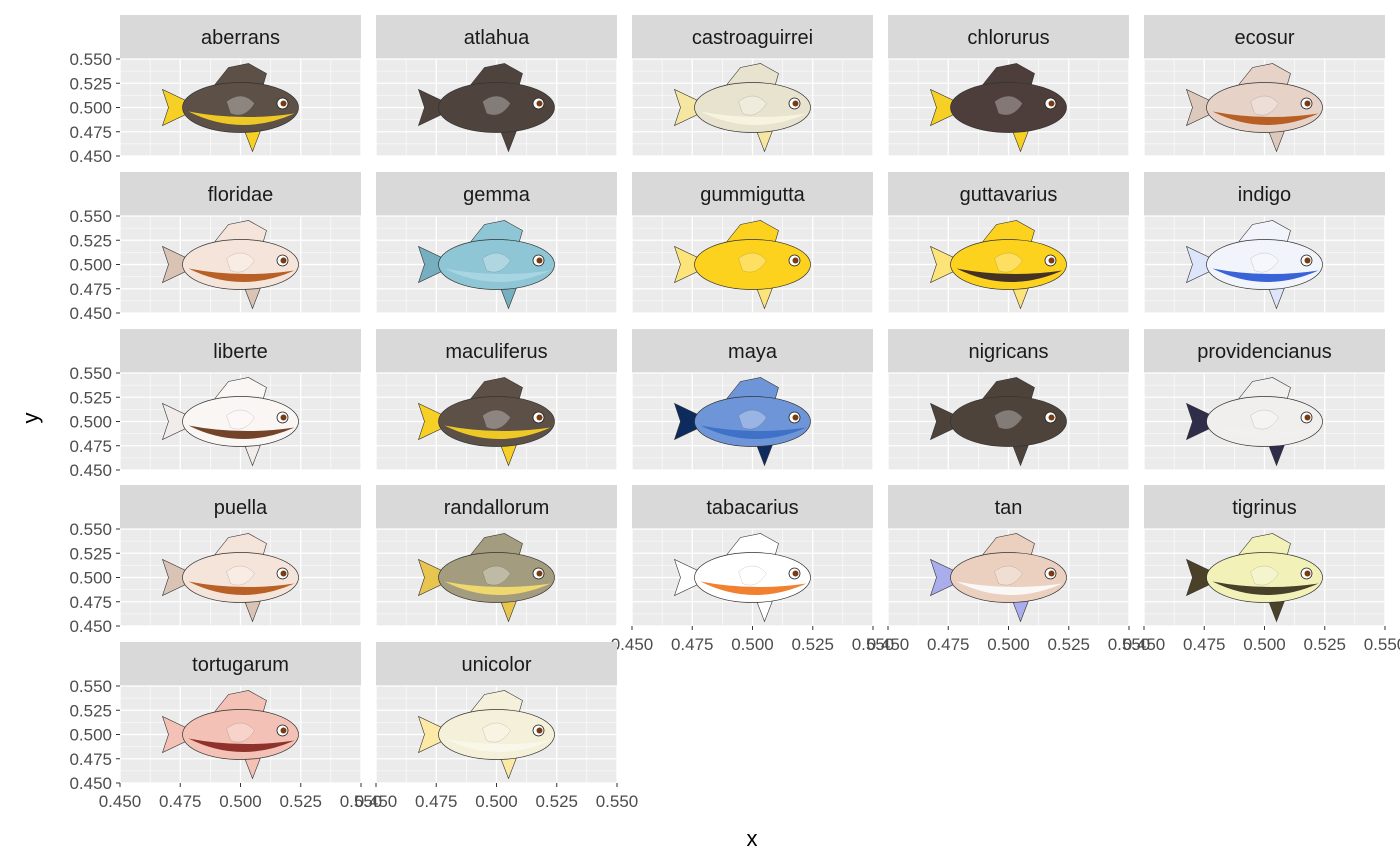  I want to click on data-point-tigrinus, so click(1254, 578).